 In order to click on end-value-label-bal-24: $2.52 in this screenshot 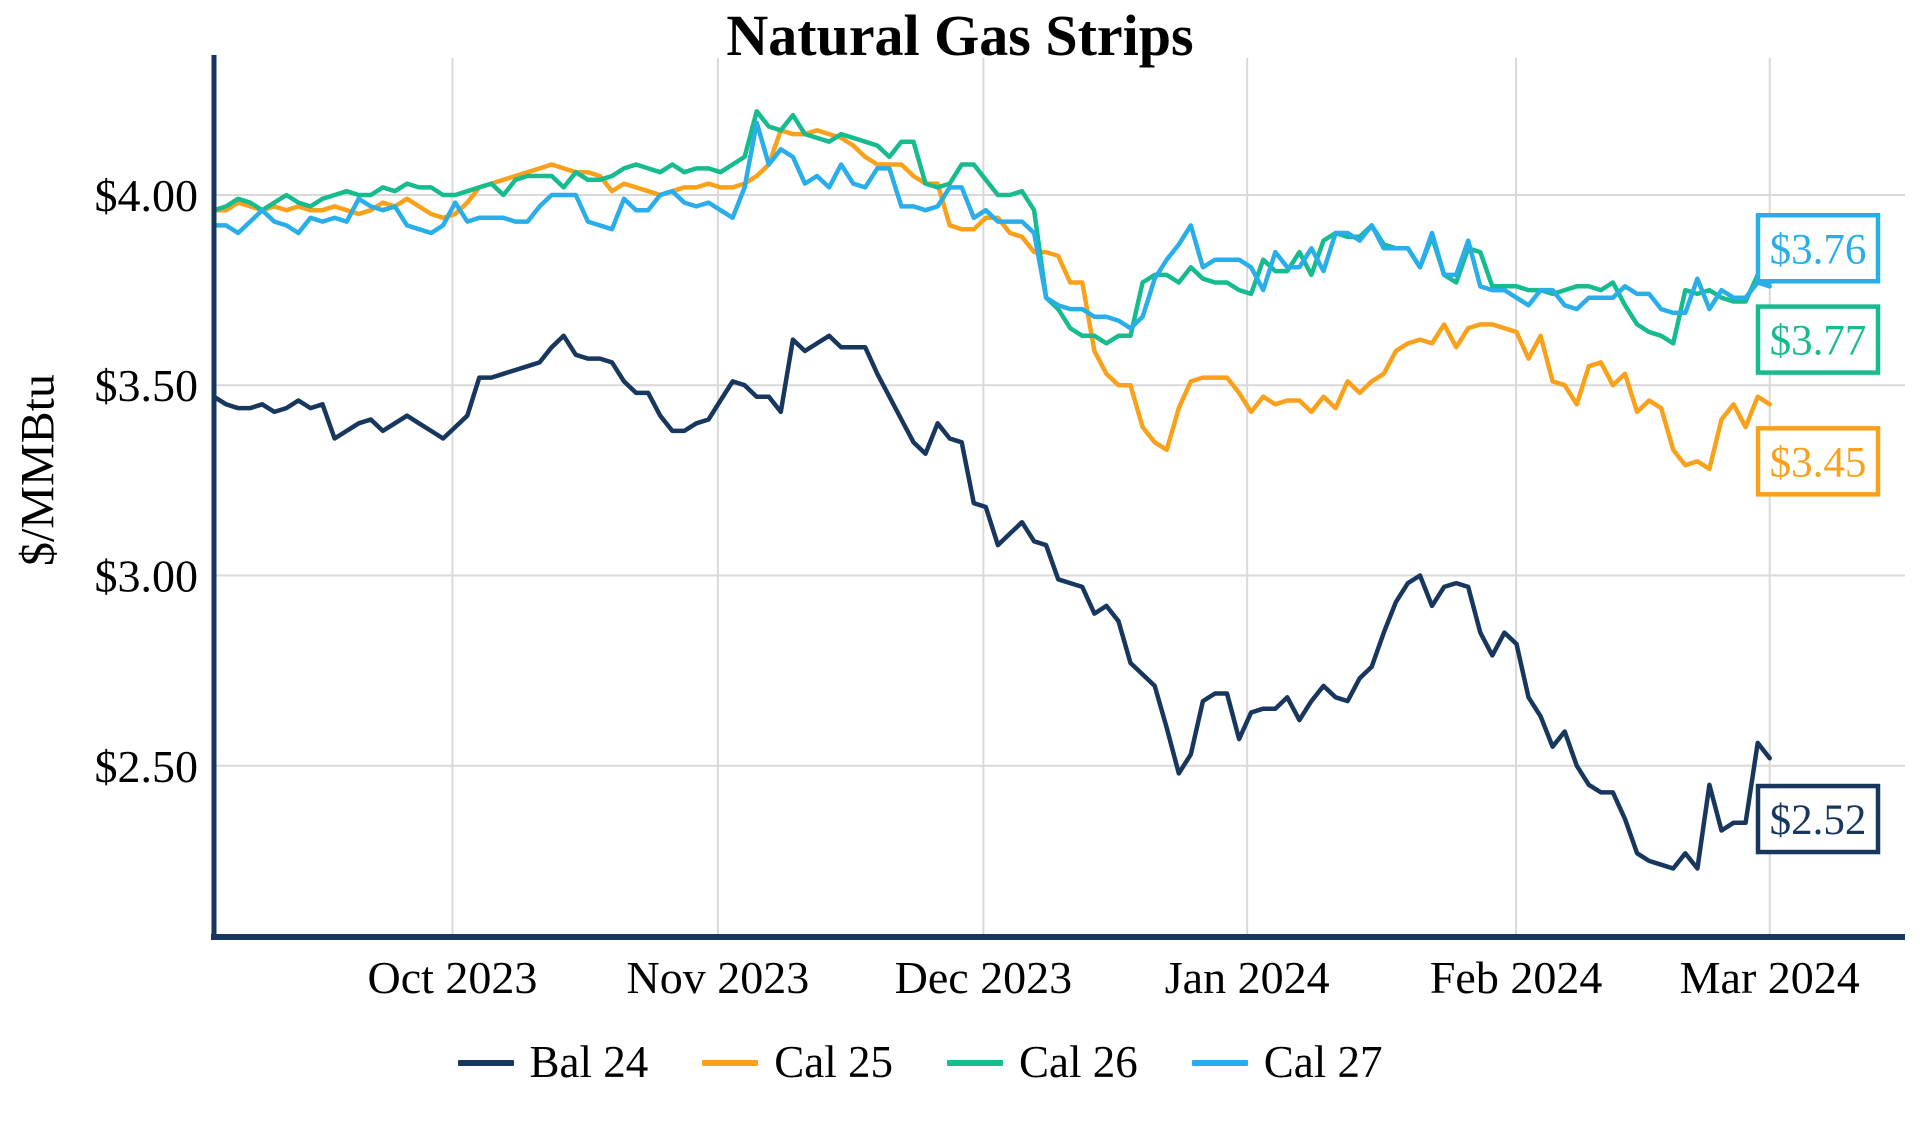, I will do `click(1818, 820)`.